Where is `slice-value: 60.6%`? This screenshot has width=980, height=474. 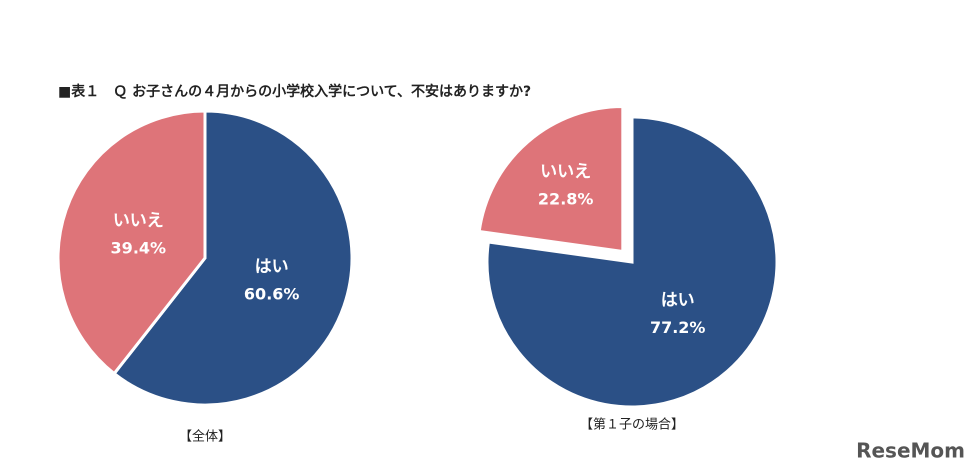 slice-value: 60.6% is located at coordinates (272, 294).